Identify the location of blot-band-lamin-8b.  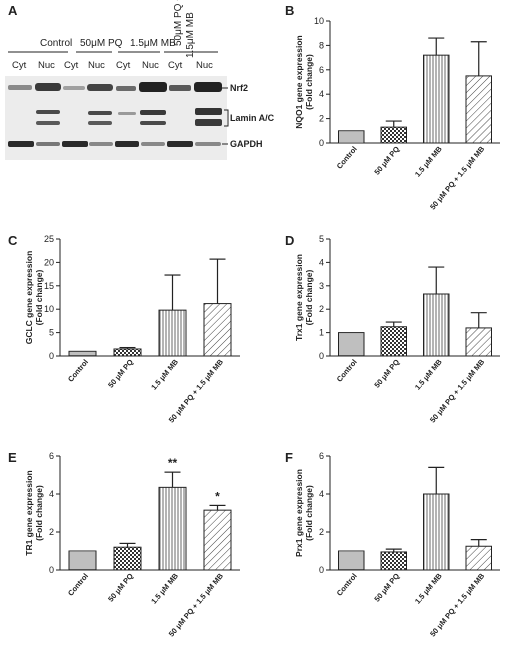
(208, 122).